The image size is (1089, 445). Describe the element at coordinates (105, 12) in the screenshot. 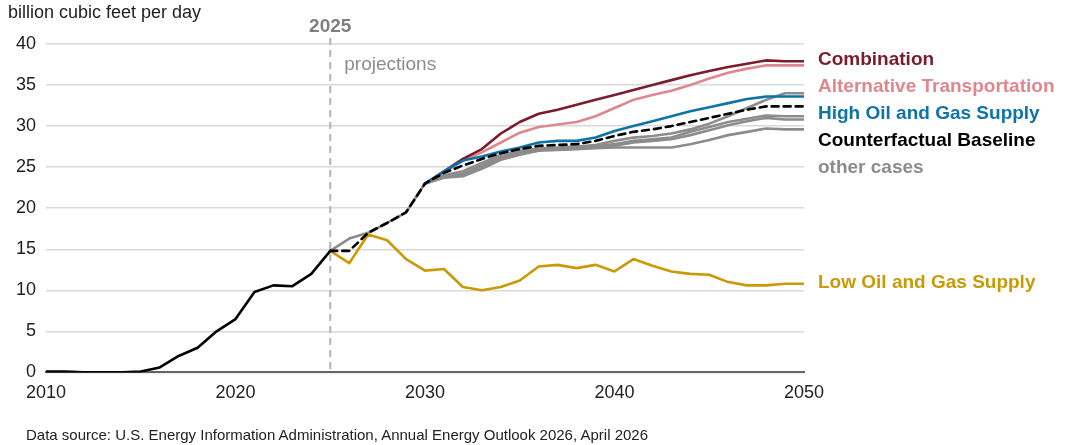

I see `y-axis-title: billion cubic feet per day` at that location.